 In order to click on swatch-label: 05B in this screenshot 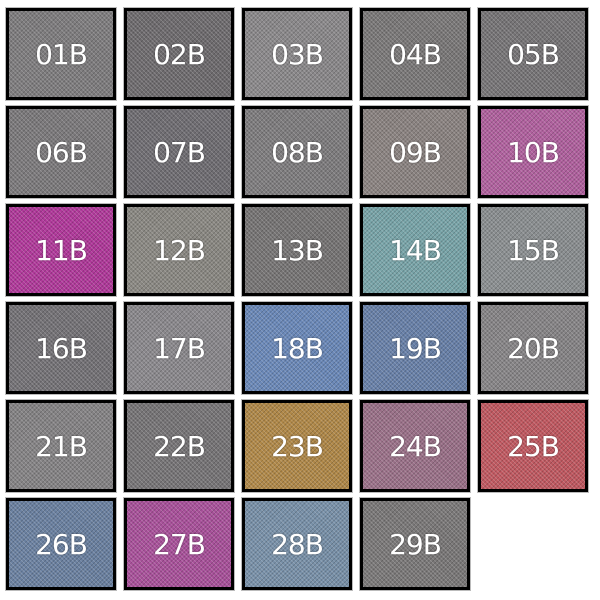, I will do `click(533, 54)`.